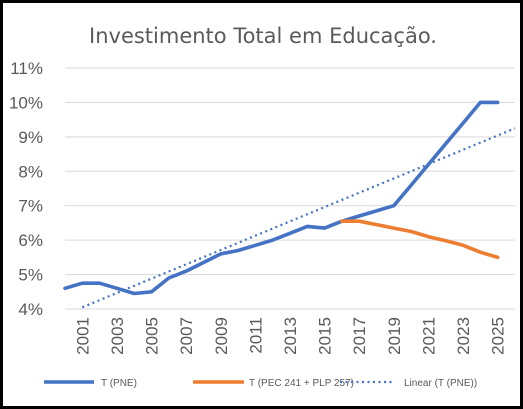  What do you see at coordinates (359, 336) in the screenshot?
I see `x-tick-label: 2017` at bounding box center [359, 336].